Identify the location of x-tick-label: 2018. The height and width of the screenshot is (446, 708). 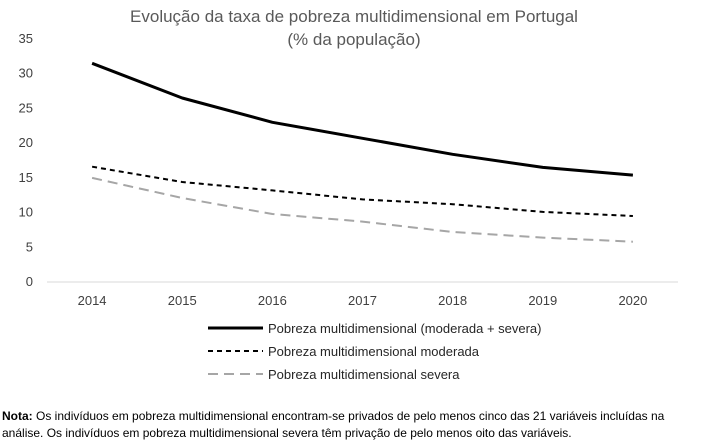
(452, 300).